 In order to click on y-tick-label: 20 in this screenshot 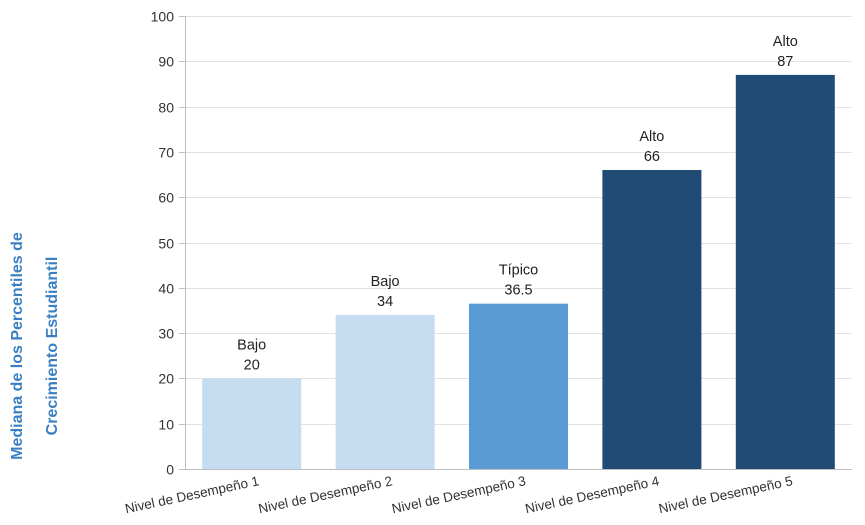, I will do `click(166, 379)`.